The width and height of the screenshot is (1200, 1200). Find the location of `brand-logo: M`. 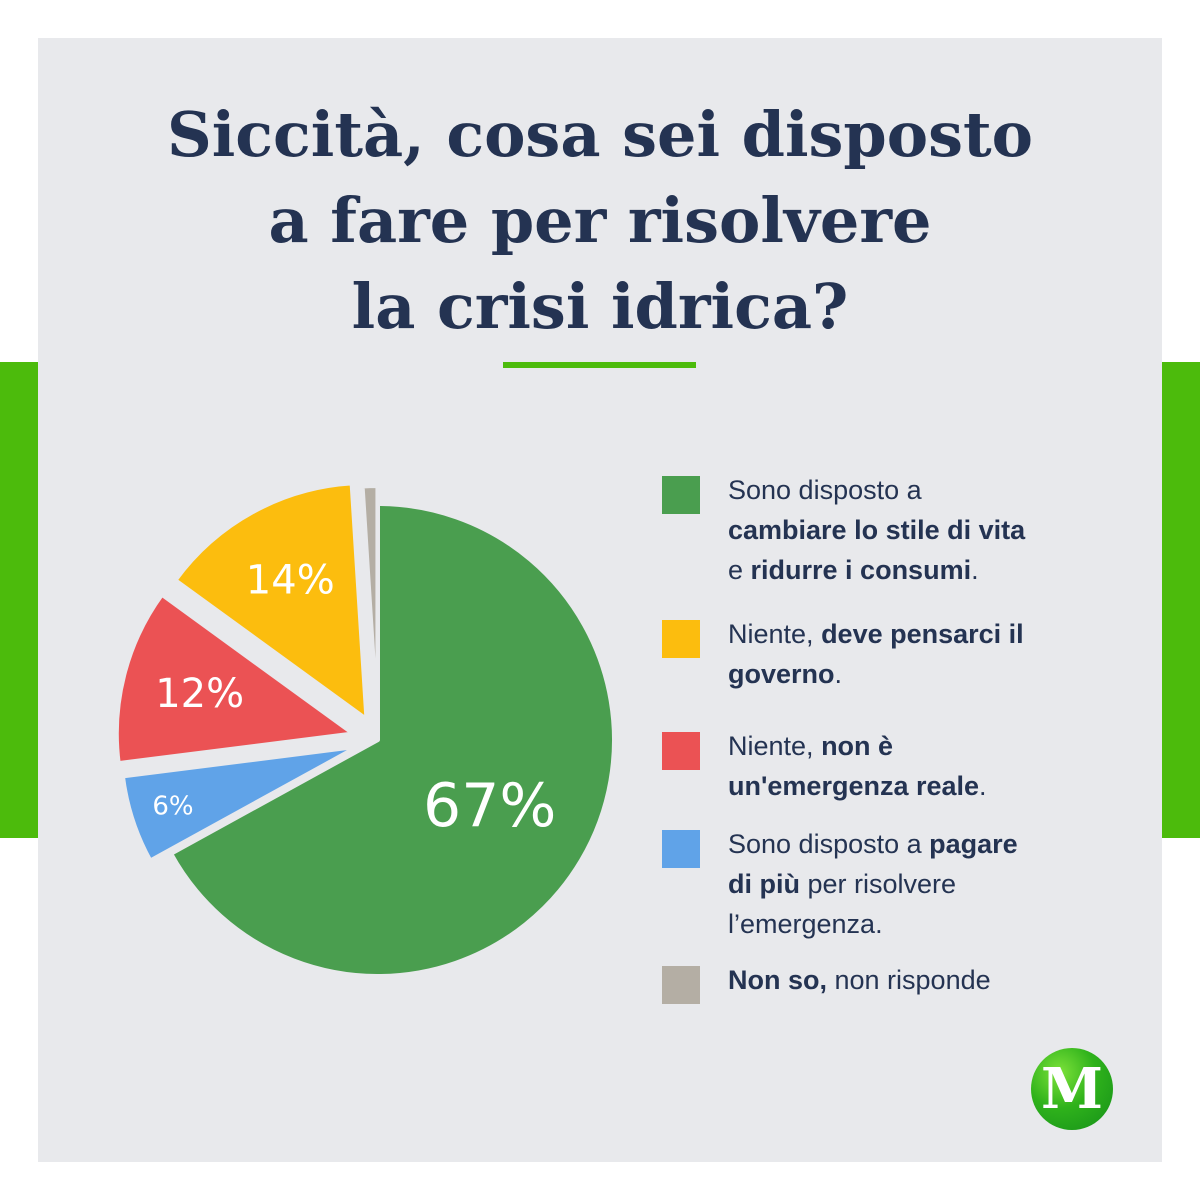

brand-logo: M is located at coordinates (1072, 1089).